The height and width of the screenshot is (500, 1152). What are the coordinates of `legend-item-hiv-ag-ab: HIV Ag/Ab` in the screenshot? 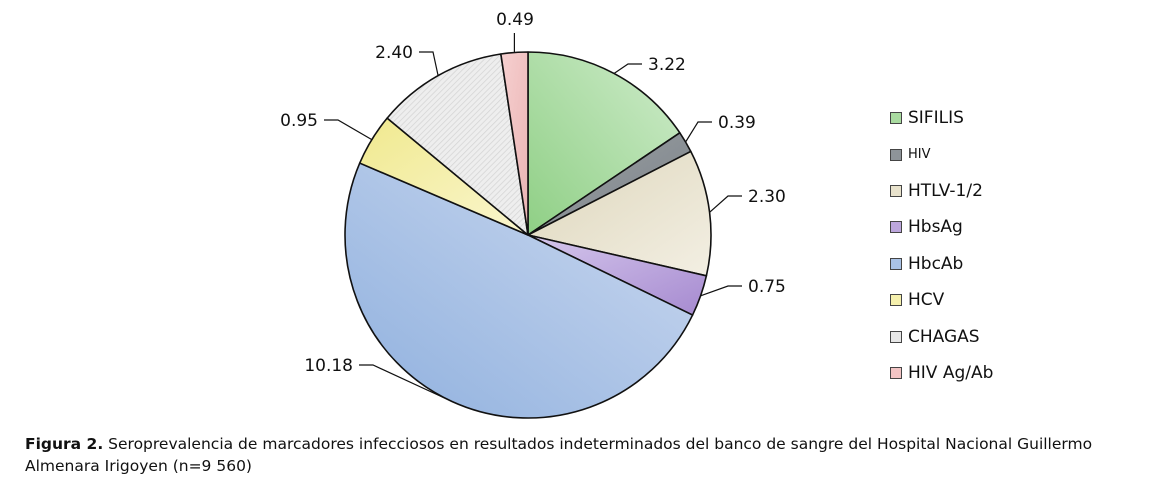 It's located at (941, 373).